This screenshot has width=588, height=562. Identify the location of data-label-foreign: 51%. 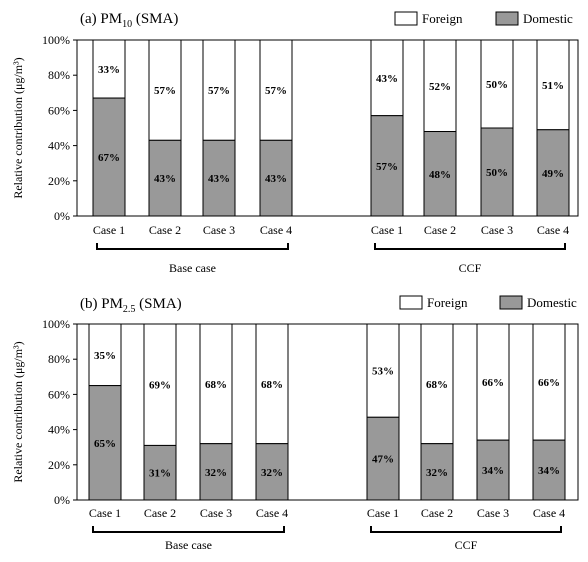
(553, 86).